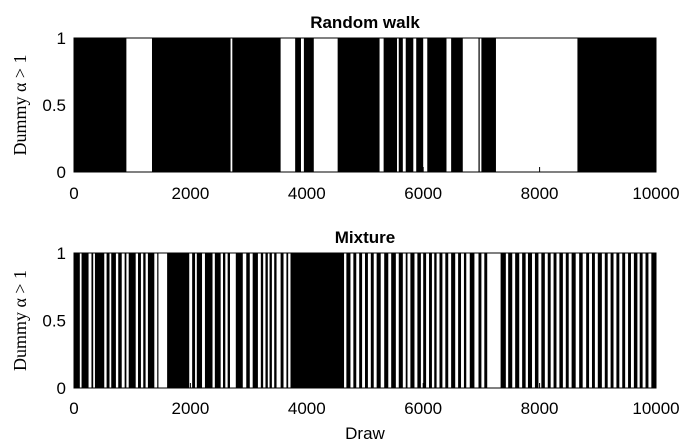 This screenshot has height=442, width=686. I want to click on chart-title: Mixture, so click(365, 237).